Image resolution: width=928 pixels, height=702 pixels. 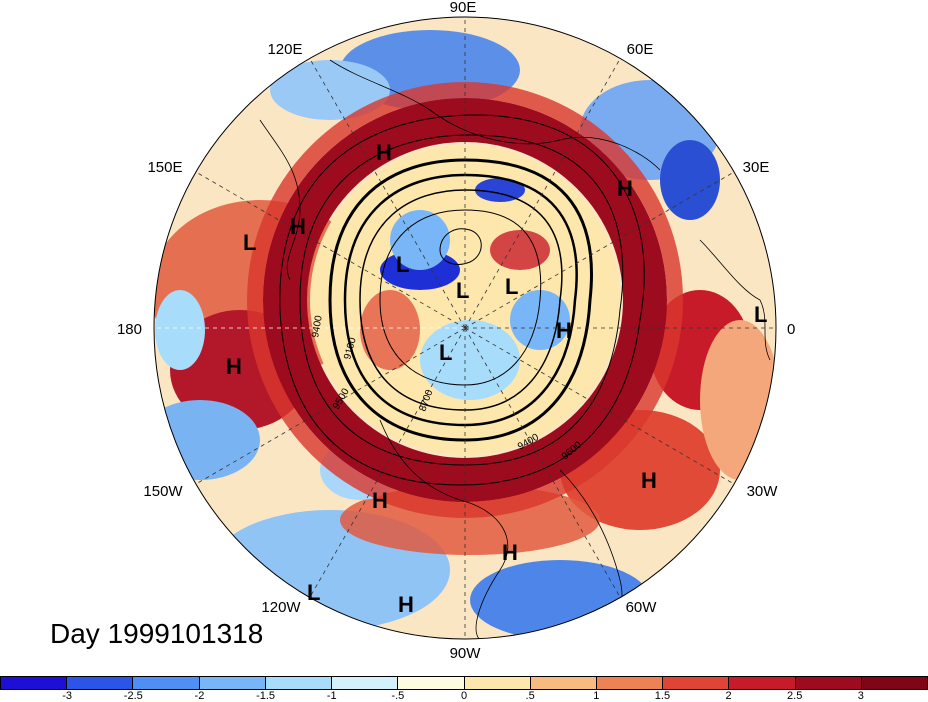 I want to click on colorbar: -3 -2.5 -2 -1.5 -1 -.5 0 .5 1 1.5 2 2.5 3, so click(x=464, y=689).